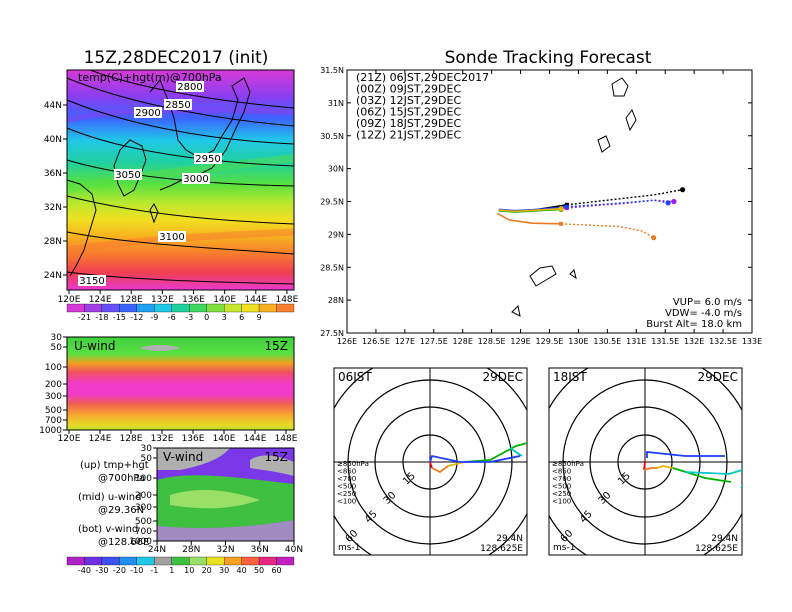 The width and height of the screenshot is (792, 612). What do you see at coordinates (422, 77) in the screenshot?
I see `legend-entry: (21Z) 06JST,29DEC2017` at bounding box center [422, 77].